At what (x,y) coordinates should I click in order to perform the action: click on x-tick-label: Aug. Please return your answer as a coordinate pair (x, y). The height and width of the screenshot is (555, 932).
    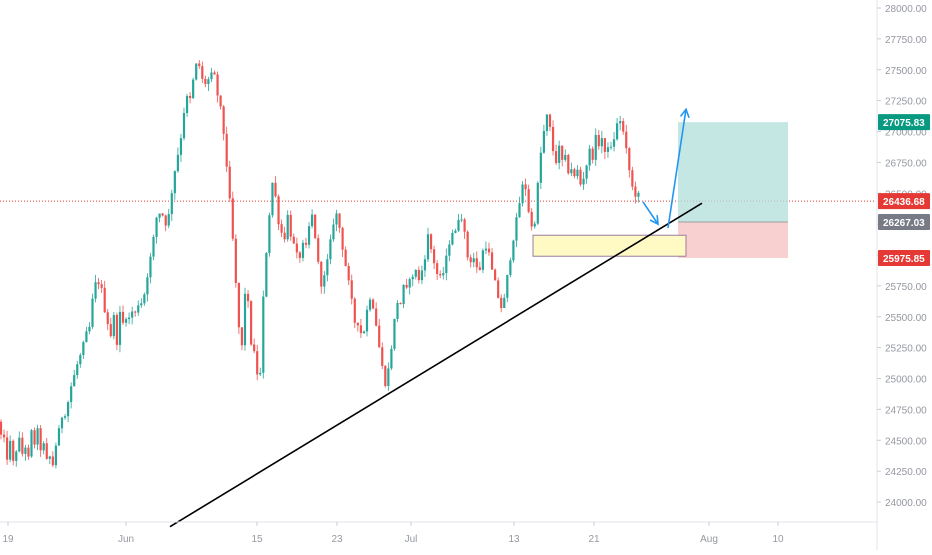
    Looking at the image, I should click on (709, 539).